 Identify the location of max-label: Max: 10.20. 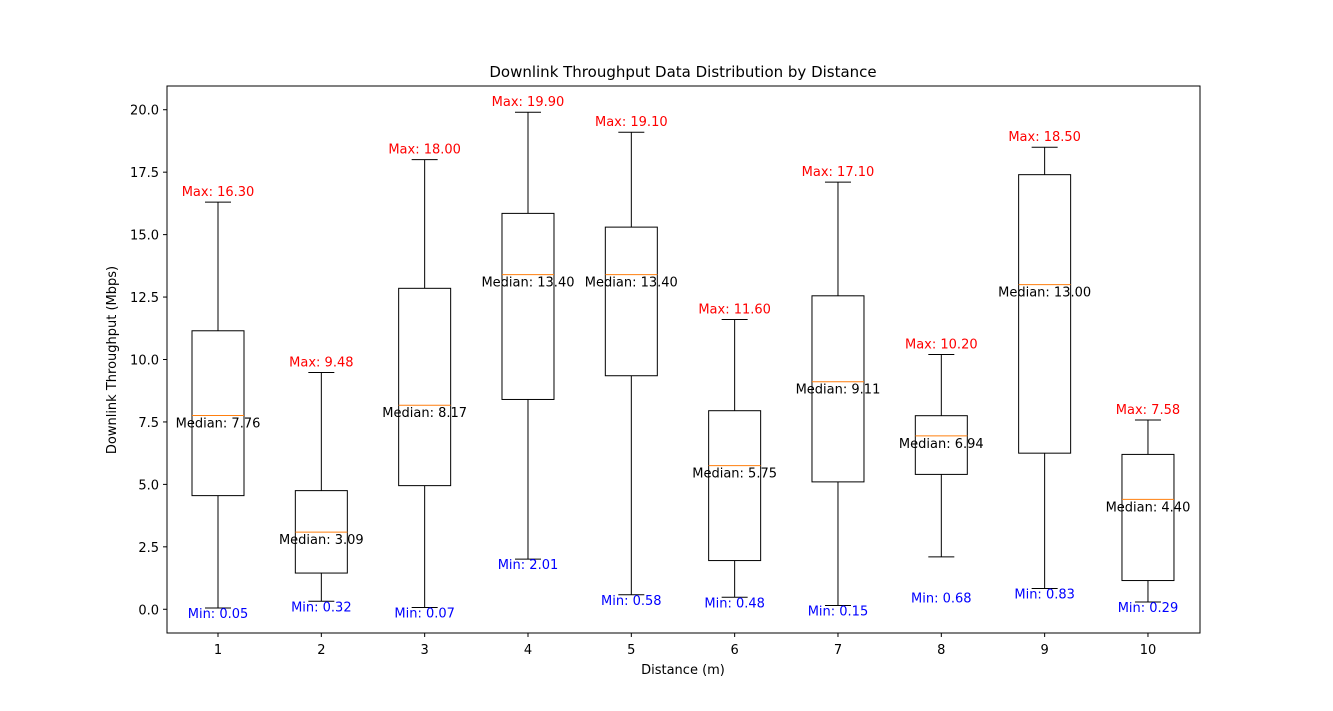
(941, 345).